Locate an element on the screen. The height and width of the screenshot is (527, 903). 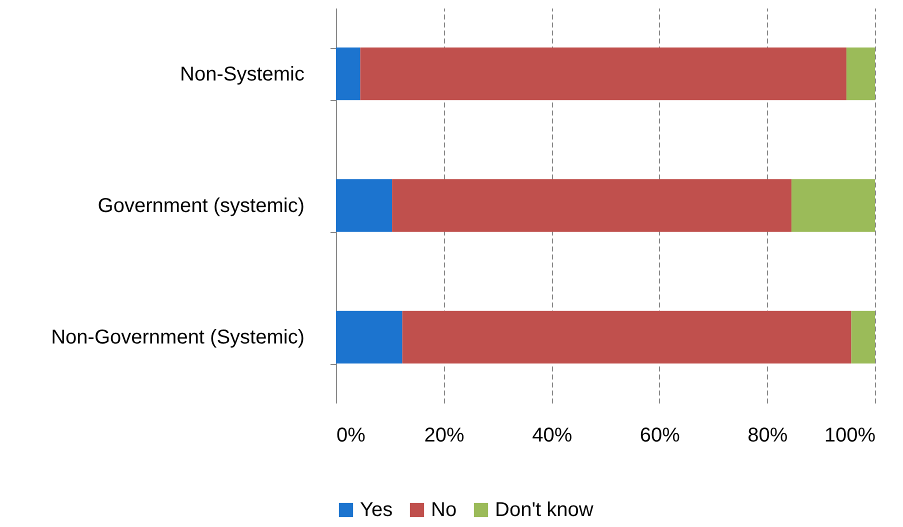
x-tick-label: 40% is located at coordinates (552, 435).